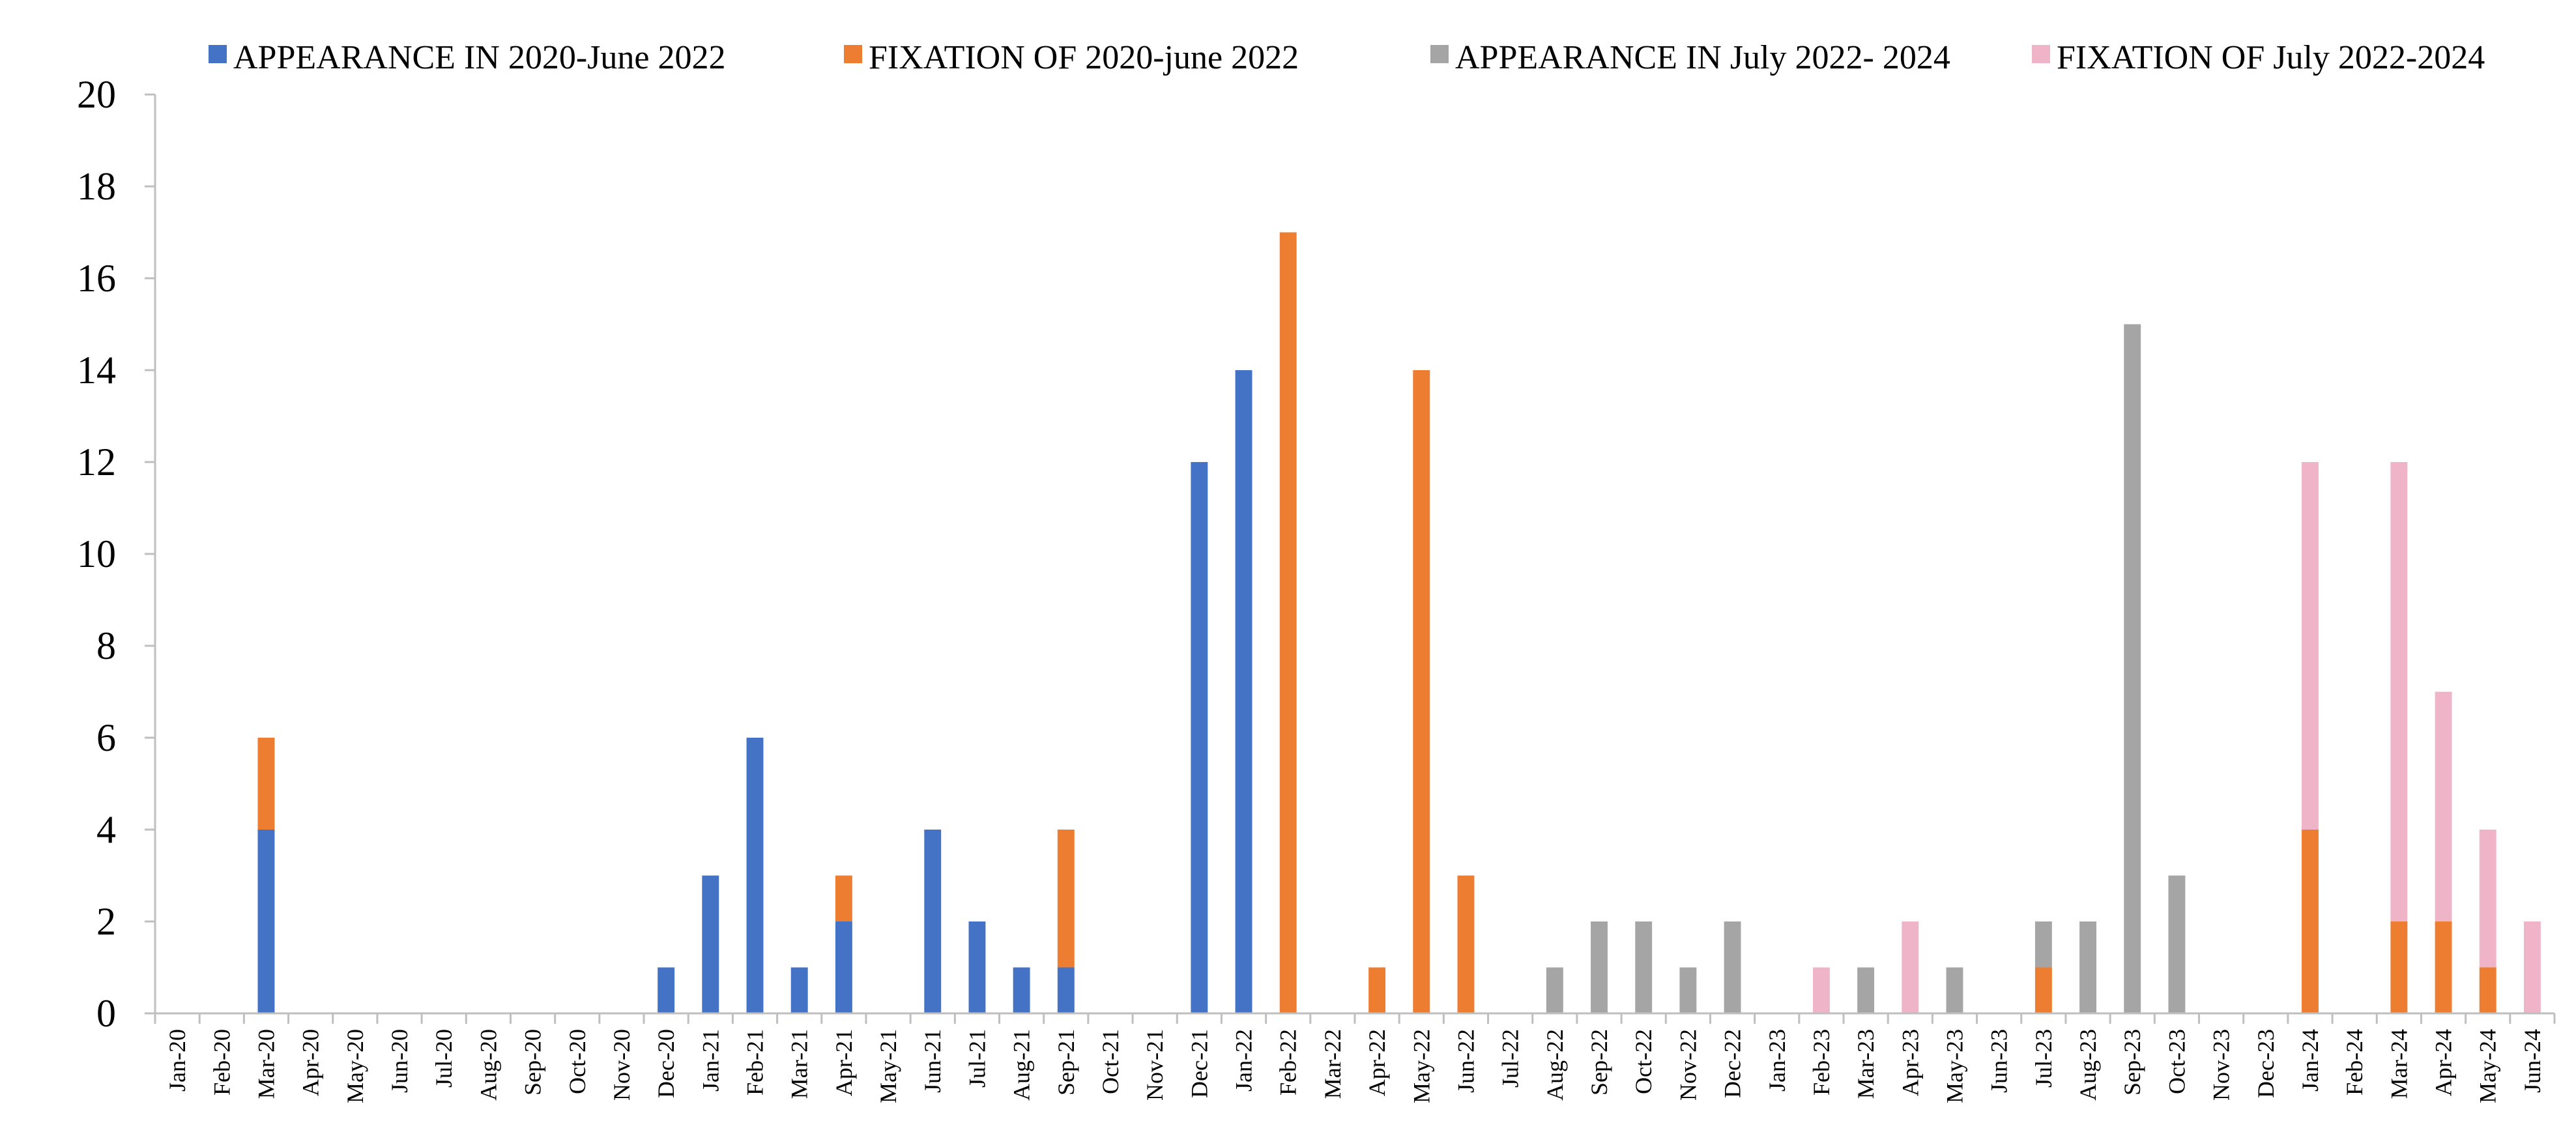 The width and height of the screenshot is (2576, 1145). What do you see at coordinates (1110, 1061) in the screenshot?
I see `x-tick-label: Oct-21` at bounding box center [1110, 1061].